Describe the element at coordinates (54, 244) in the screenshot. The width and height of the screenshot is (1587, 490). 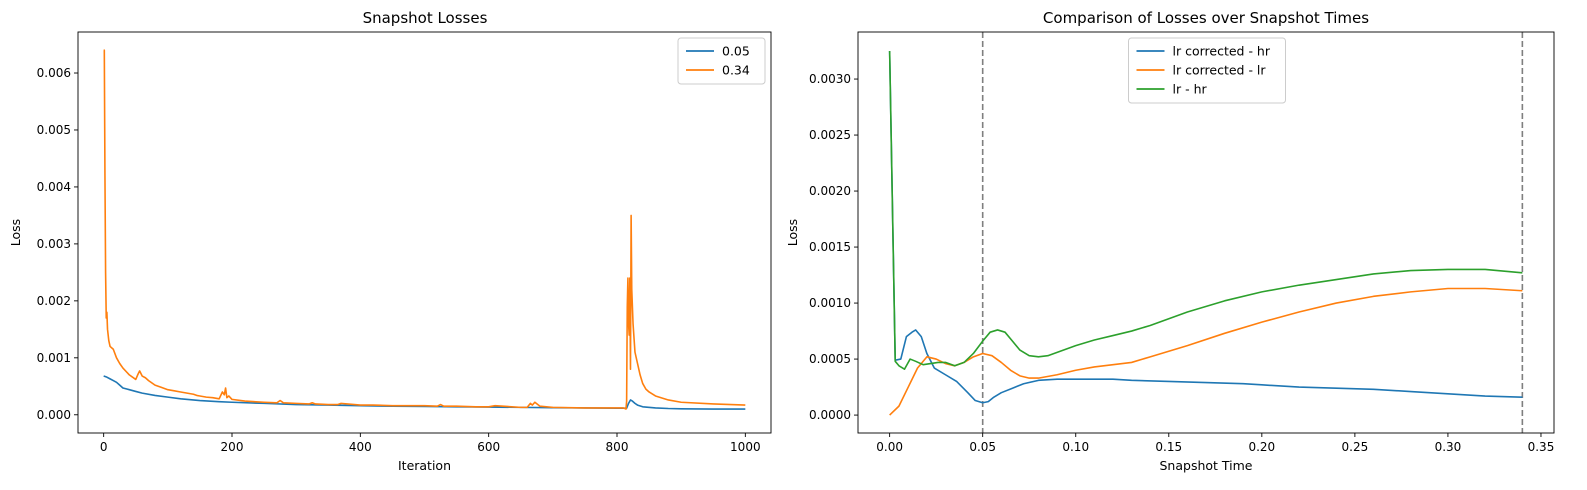
I see `y-tick-label: 0.003` at that location.